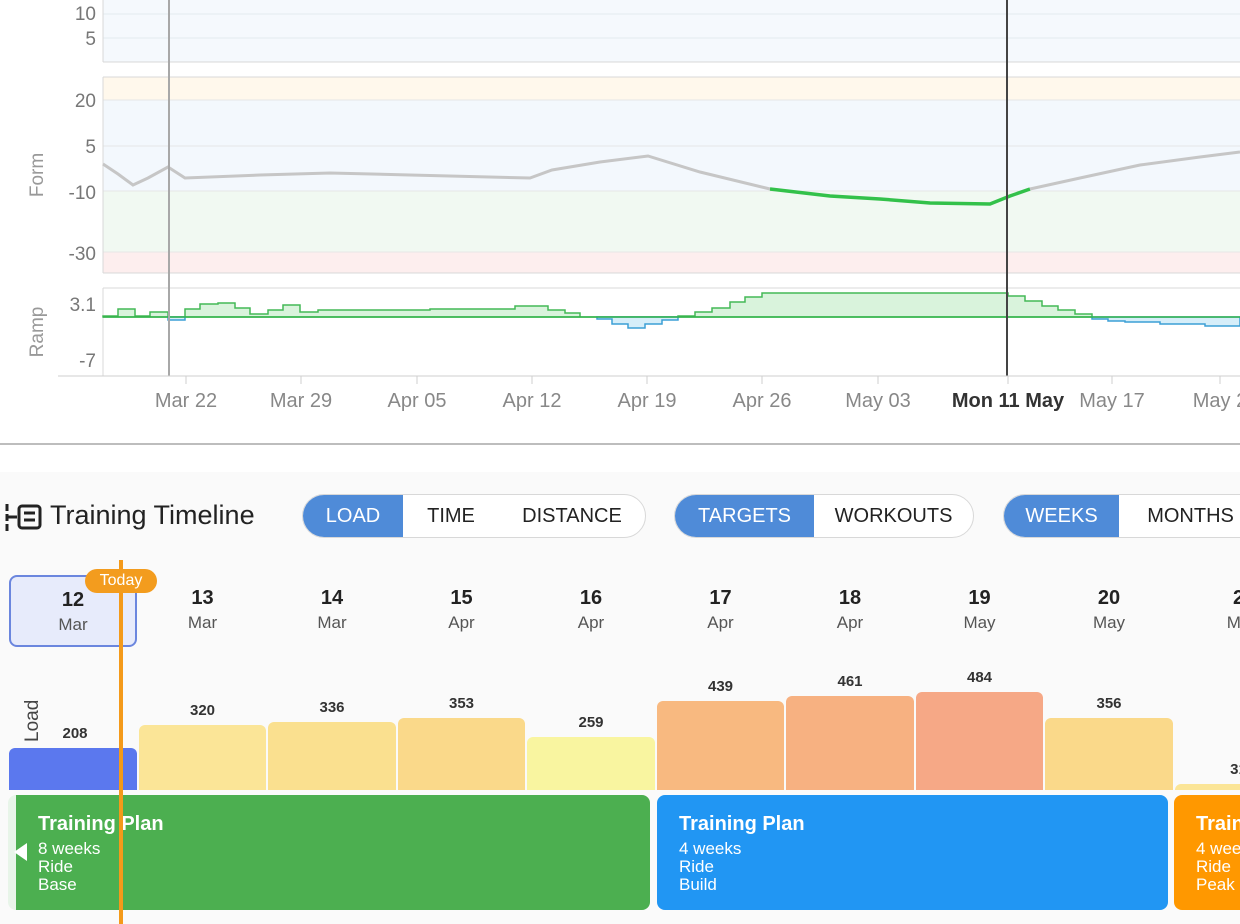 The image size is (1240, 924). Describe the element at coordinates (461, 598) in the screenshot. I see `week-day: 15` at that location.